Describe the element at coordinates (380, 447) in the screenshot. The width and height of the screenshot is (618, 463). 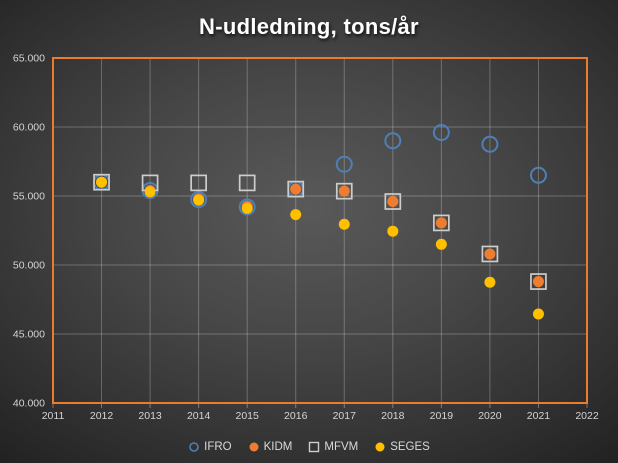
I see `seges-legend-marker-icon` at that location.